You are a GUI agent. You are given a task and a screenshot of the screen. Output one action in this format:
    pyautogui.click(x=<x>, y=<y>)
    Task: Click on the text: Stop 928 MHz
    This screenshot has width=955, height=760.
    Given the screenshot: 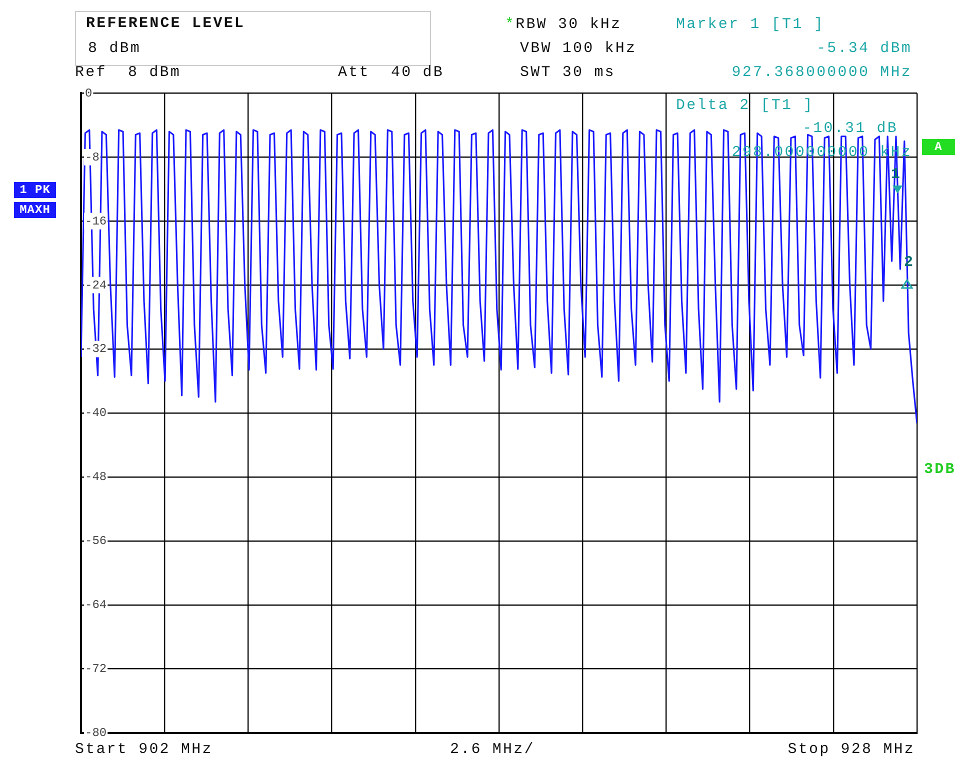 What is the action you would take?
    pyautogui.click(x=851, y=750)
    